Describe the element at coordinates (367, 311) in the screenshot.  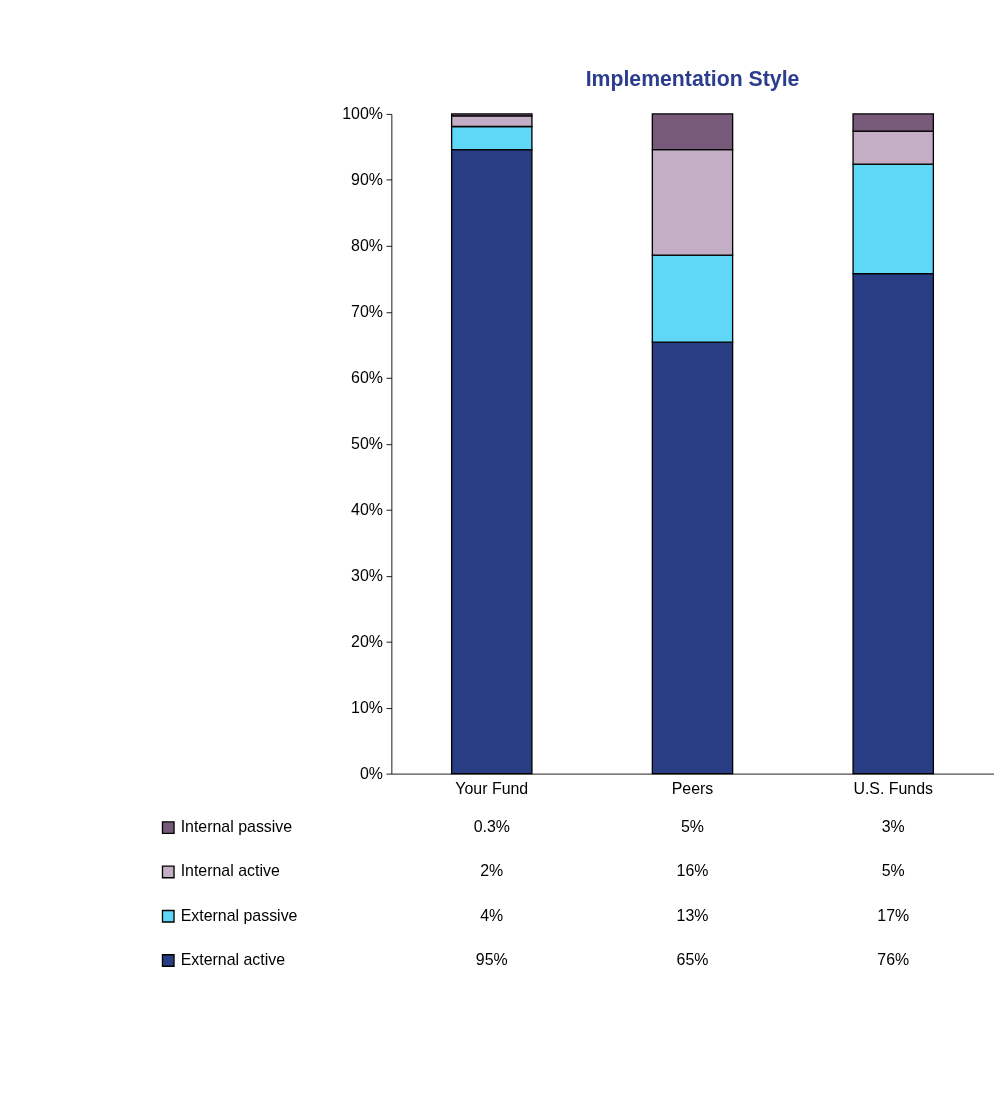
I see `y-tick-label: 70%` at that location.